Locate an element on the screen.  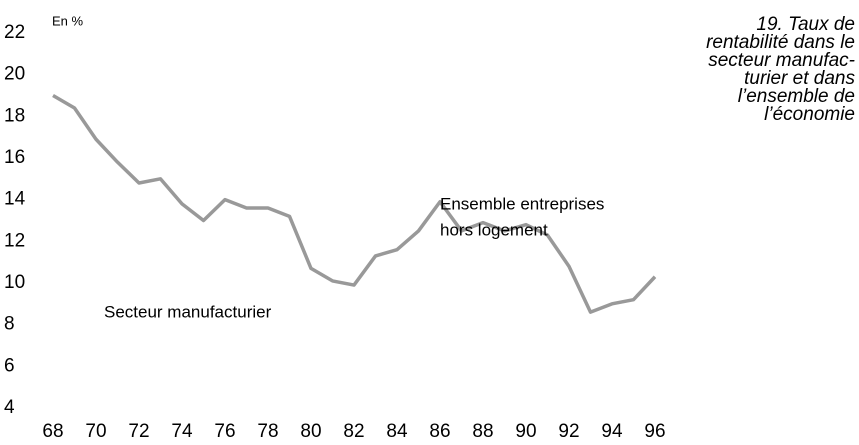
x-tick-label: 96 is located at coordinates (654, 431).